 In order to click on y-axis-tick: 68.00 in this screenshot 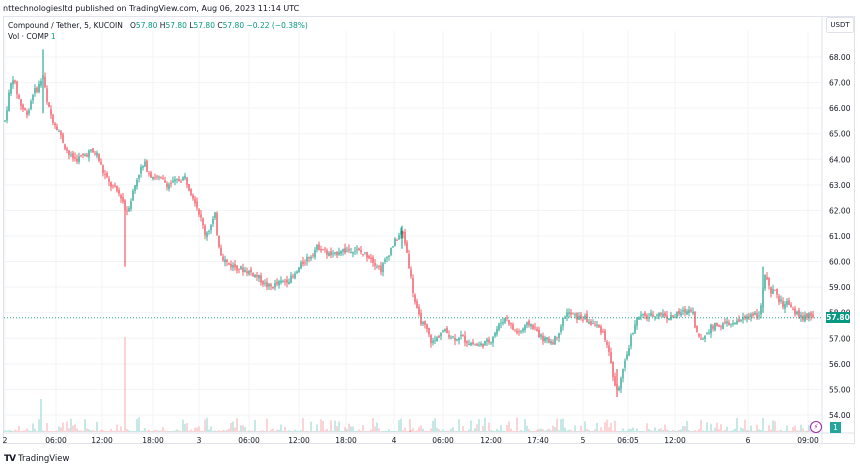, I will do `click(840, 57)`.